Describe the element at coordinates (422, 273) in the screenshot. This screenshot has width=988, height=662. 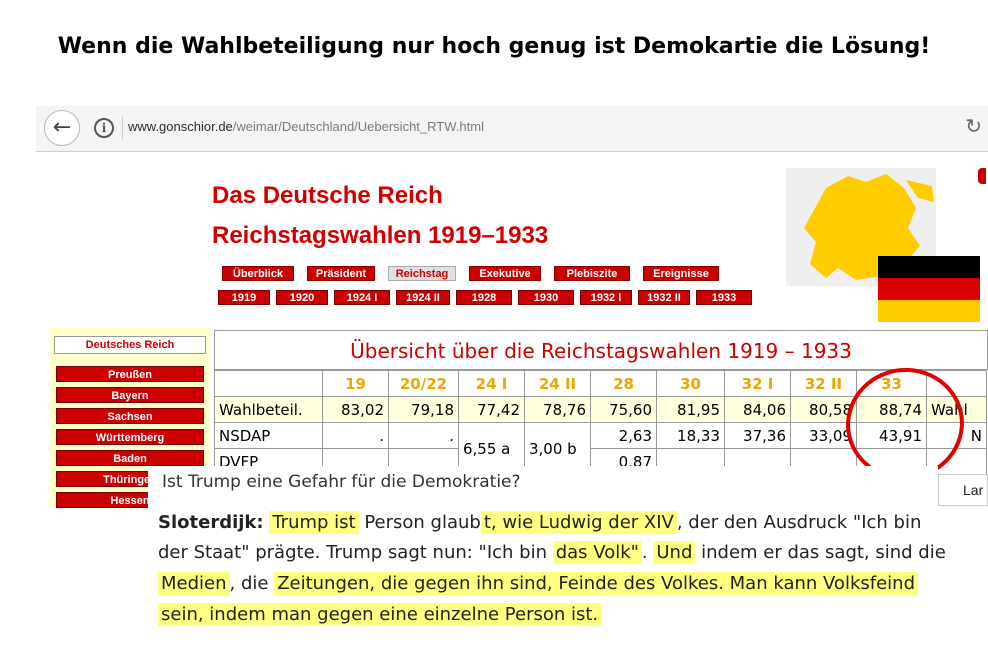
I see `nav-reichstag: Reichstag` at that location.